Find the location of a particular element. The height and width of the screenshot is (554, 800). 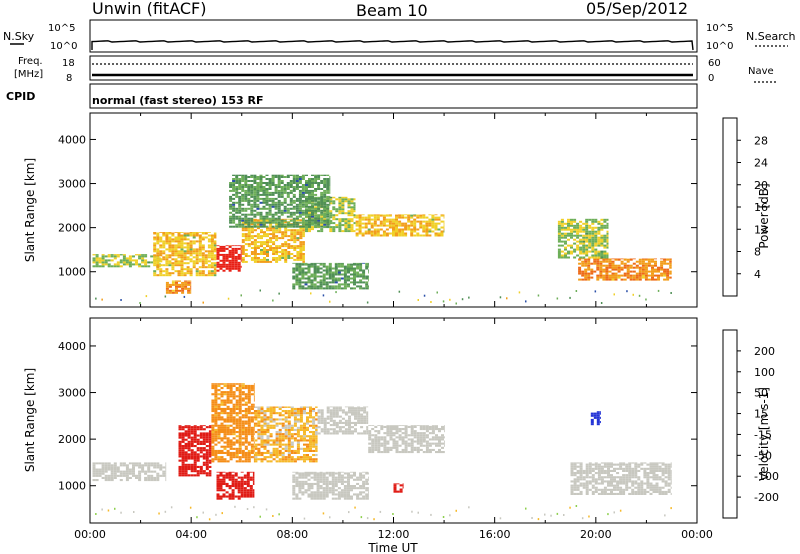

nave-tick-bottom: 0 is located at coordinates (711, 78).